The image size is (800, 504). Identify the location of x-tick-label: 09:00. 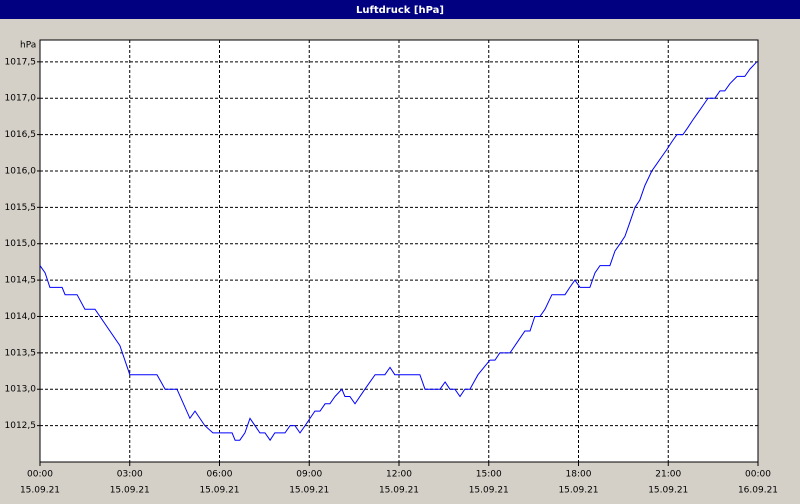
(309, 475).